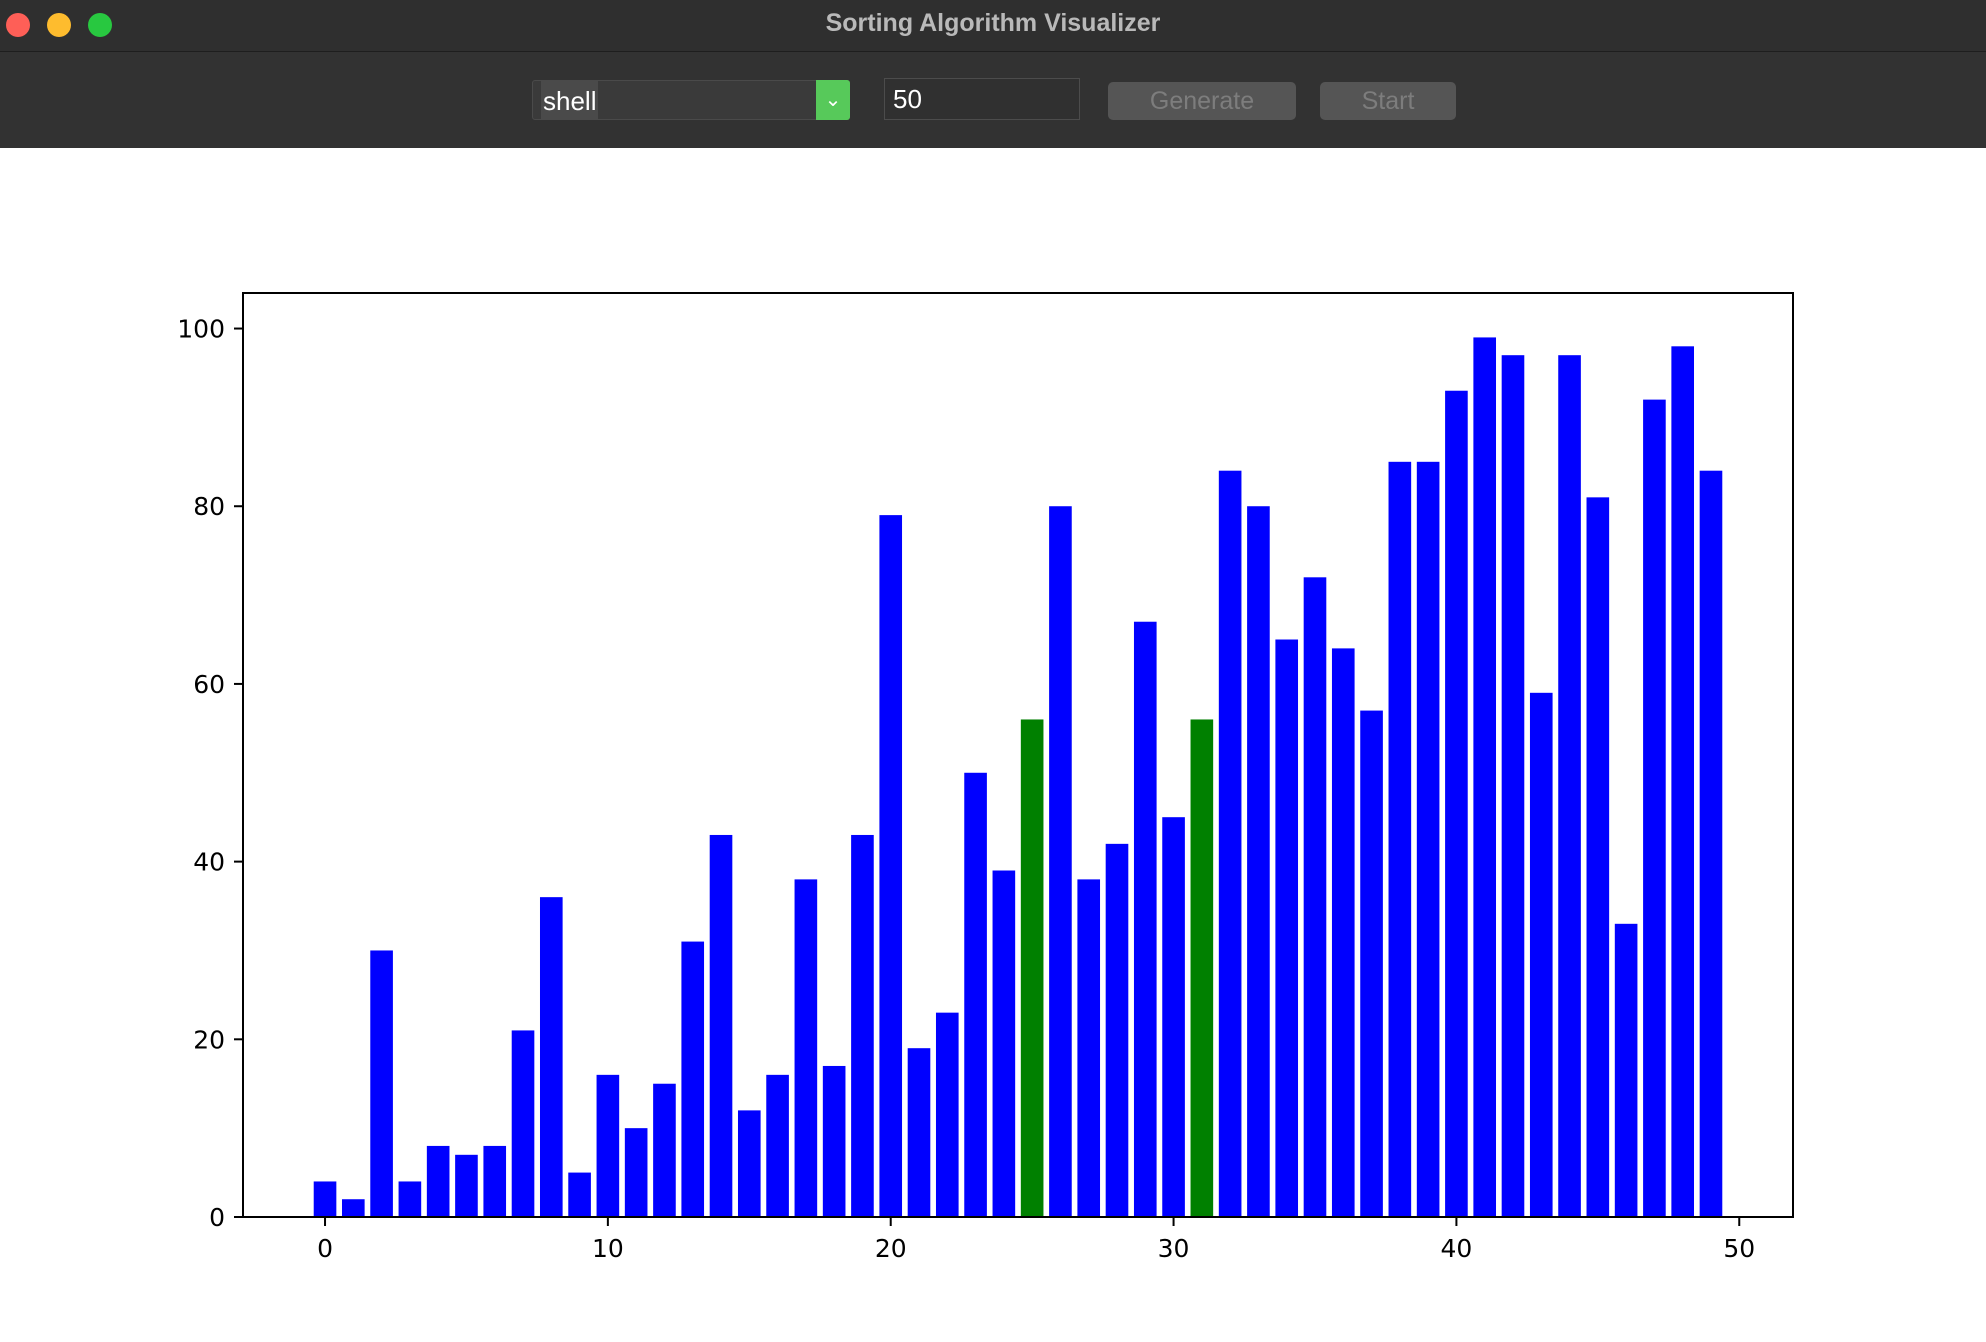 This screenshot has height=1342, width=1986. What do you see at coordinates (1388, 101) in the screenshot?
I see `start-button: Start` at bounding box center [1388, 101].